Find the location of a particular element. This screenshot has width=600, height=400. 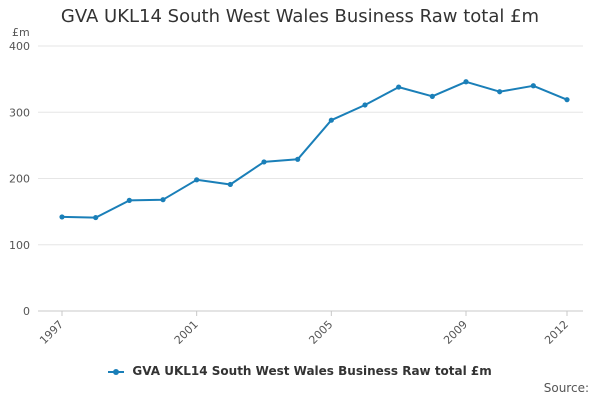

y-axis-label: £m is located at coordinates (21, 32).